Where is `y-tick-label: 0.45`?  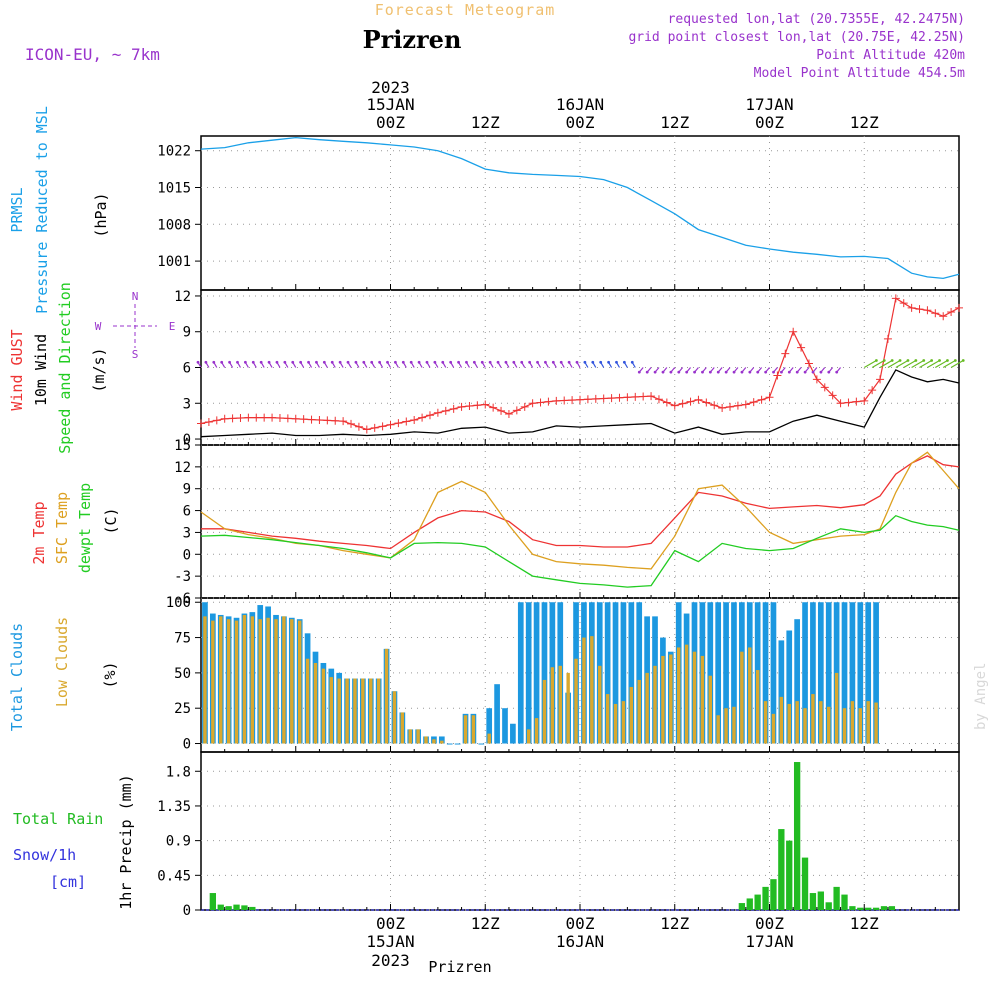
y-tick-label: 0.45 is located at coordinates (174, 876).